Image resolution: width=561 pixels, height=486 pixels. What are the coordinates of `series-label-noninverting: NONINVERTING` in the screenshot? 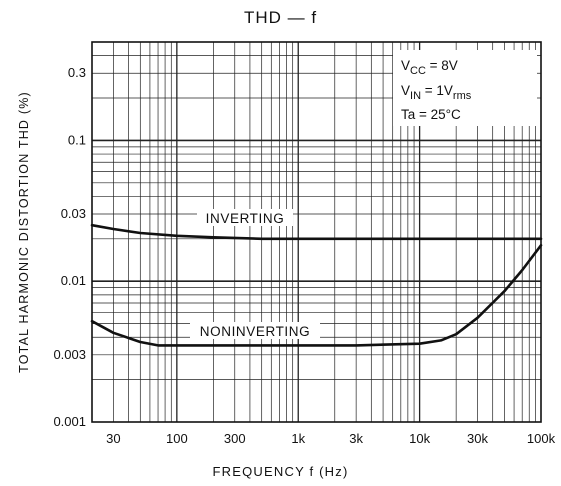 It's located at (255, 331).